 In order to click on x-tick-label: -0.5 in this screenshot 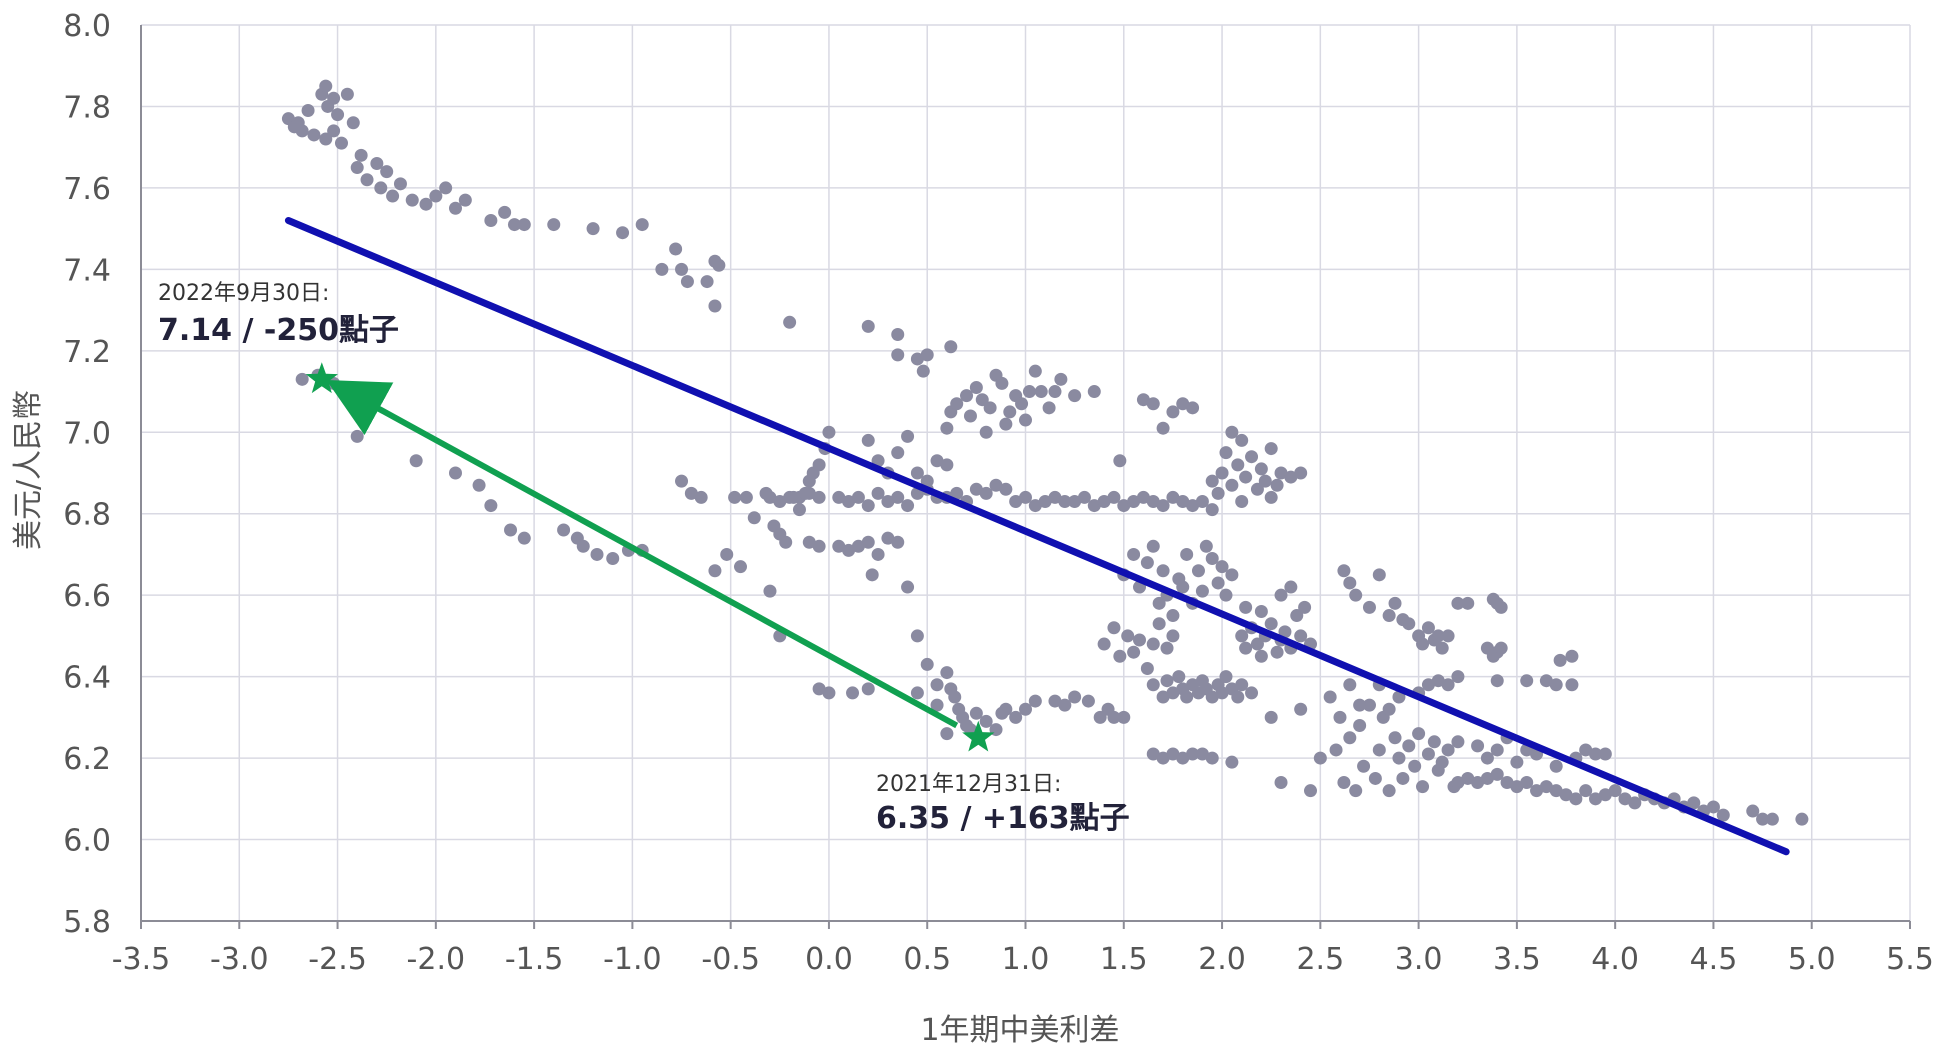, I will do `click(730, 959)`.